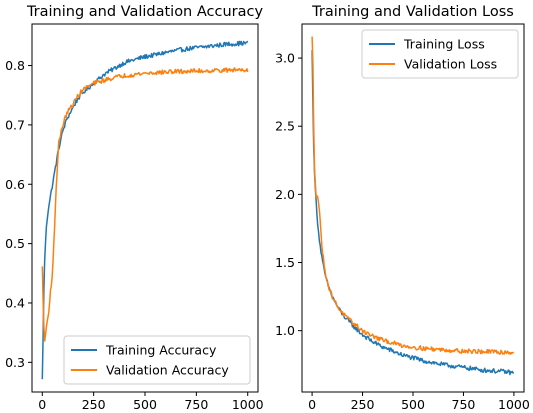 Image resolution: width=533 pixels, height=413 pixels. What do you see at coordinates (15, 124) in the screenshot?
I see `accuracy-y-tick-label: 0.7` at bounding box center [15, 124].